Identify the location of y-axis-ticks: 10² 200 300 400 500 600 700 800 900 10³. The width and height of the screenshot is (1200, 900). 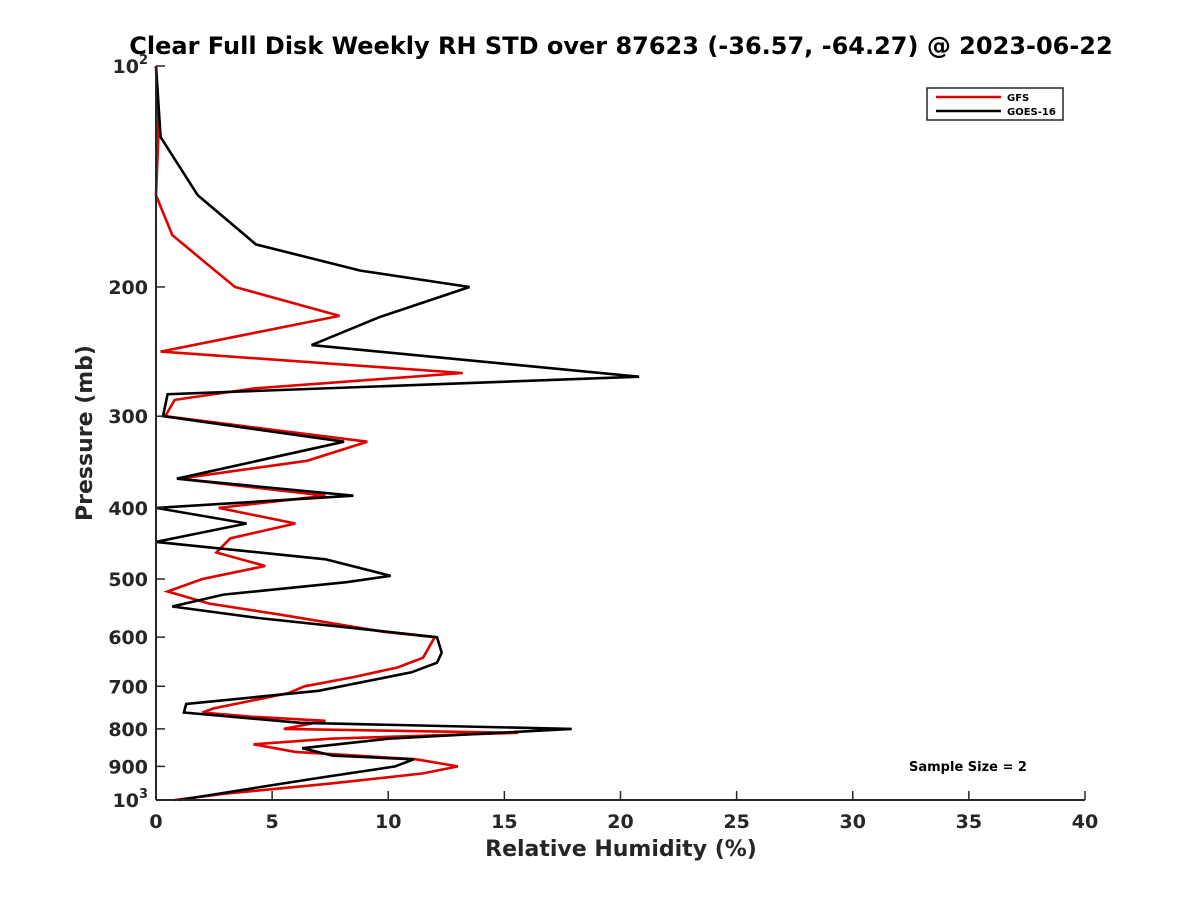
(136, 432).